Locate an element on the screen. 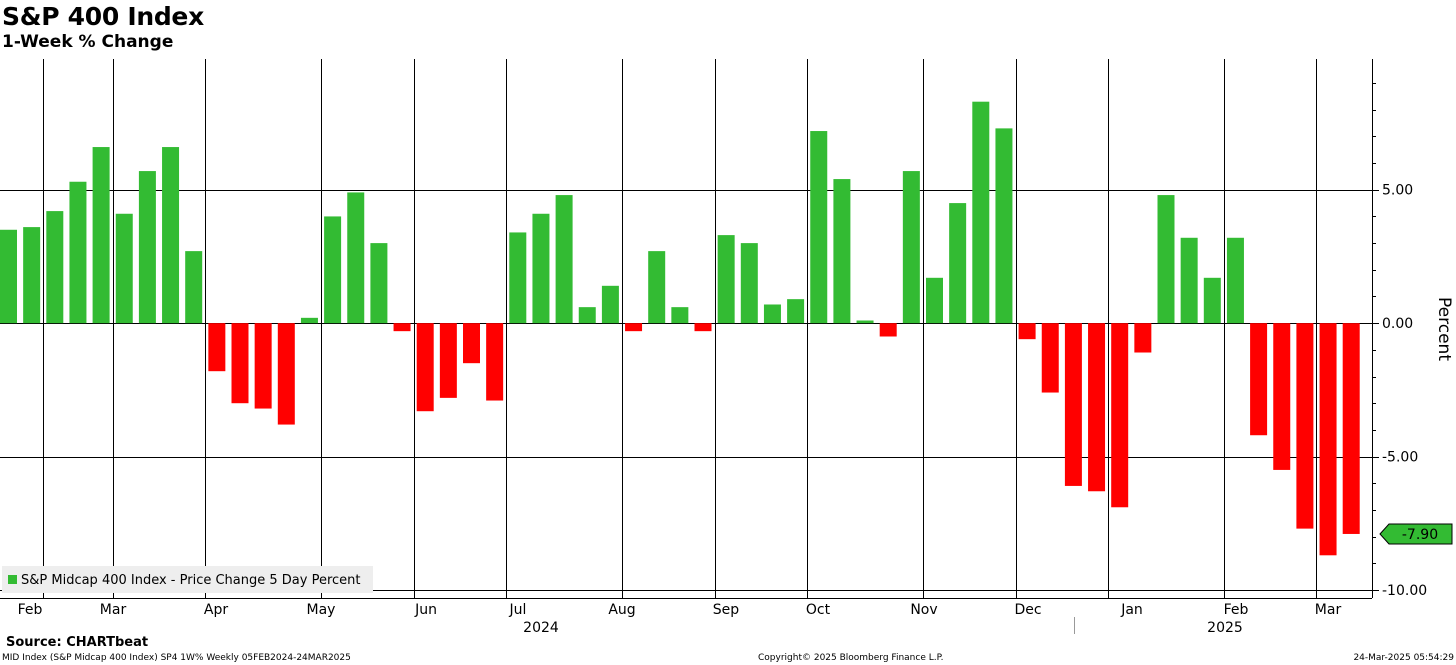  legend-box is located at coordinates (187, 579).